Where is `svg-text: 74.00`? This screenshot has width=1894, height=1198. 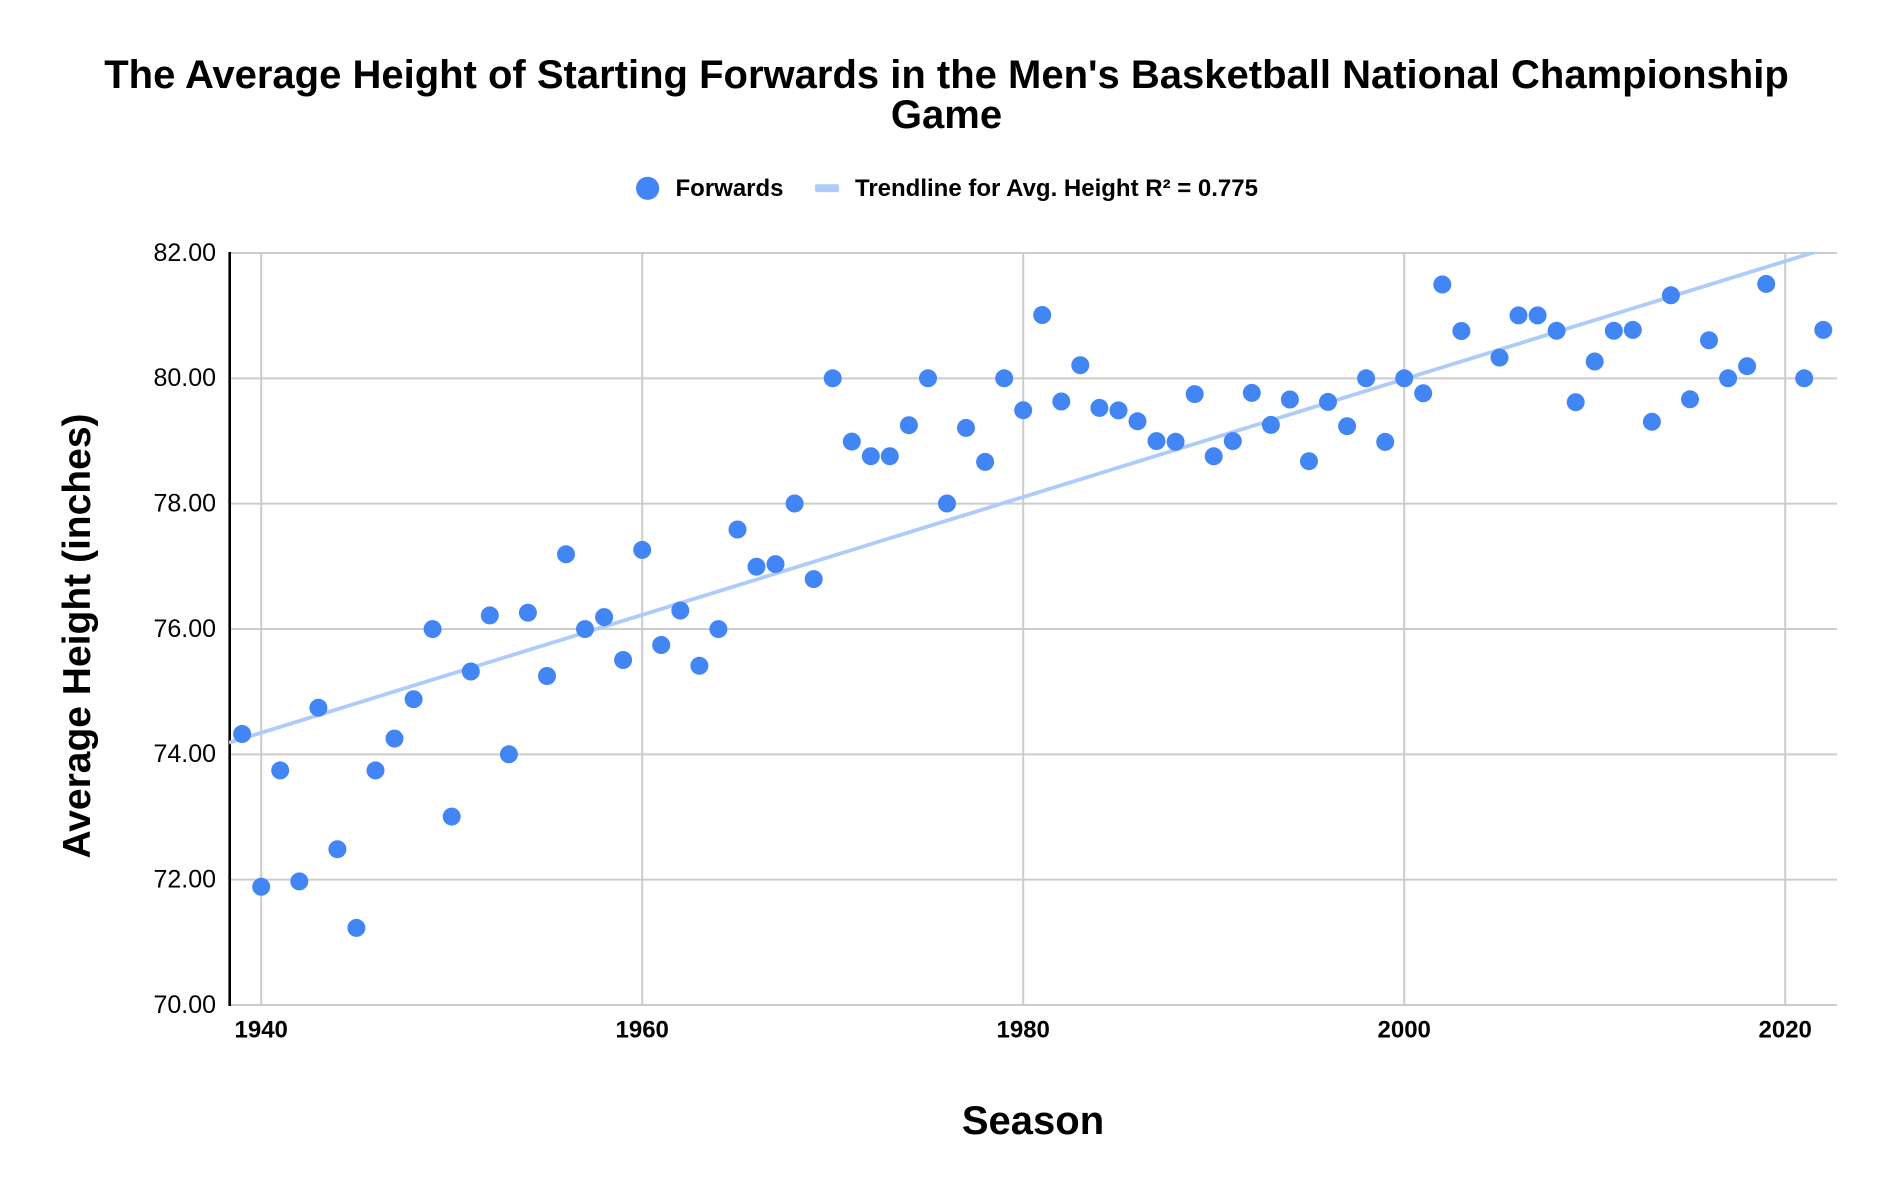 svg-text: 74.00 is located at coordinates (184, 754).